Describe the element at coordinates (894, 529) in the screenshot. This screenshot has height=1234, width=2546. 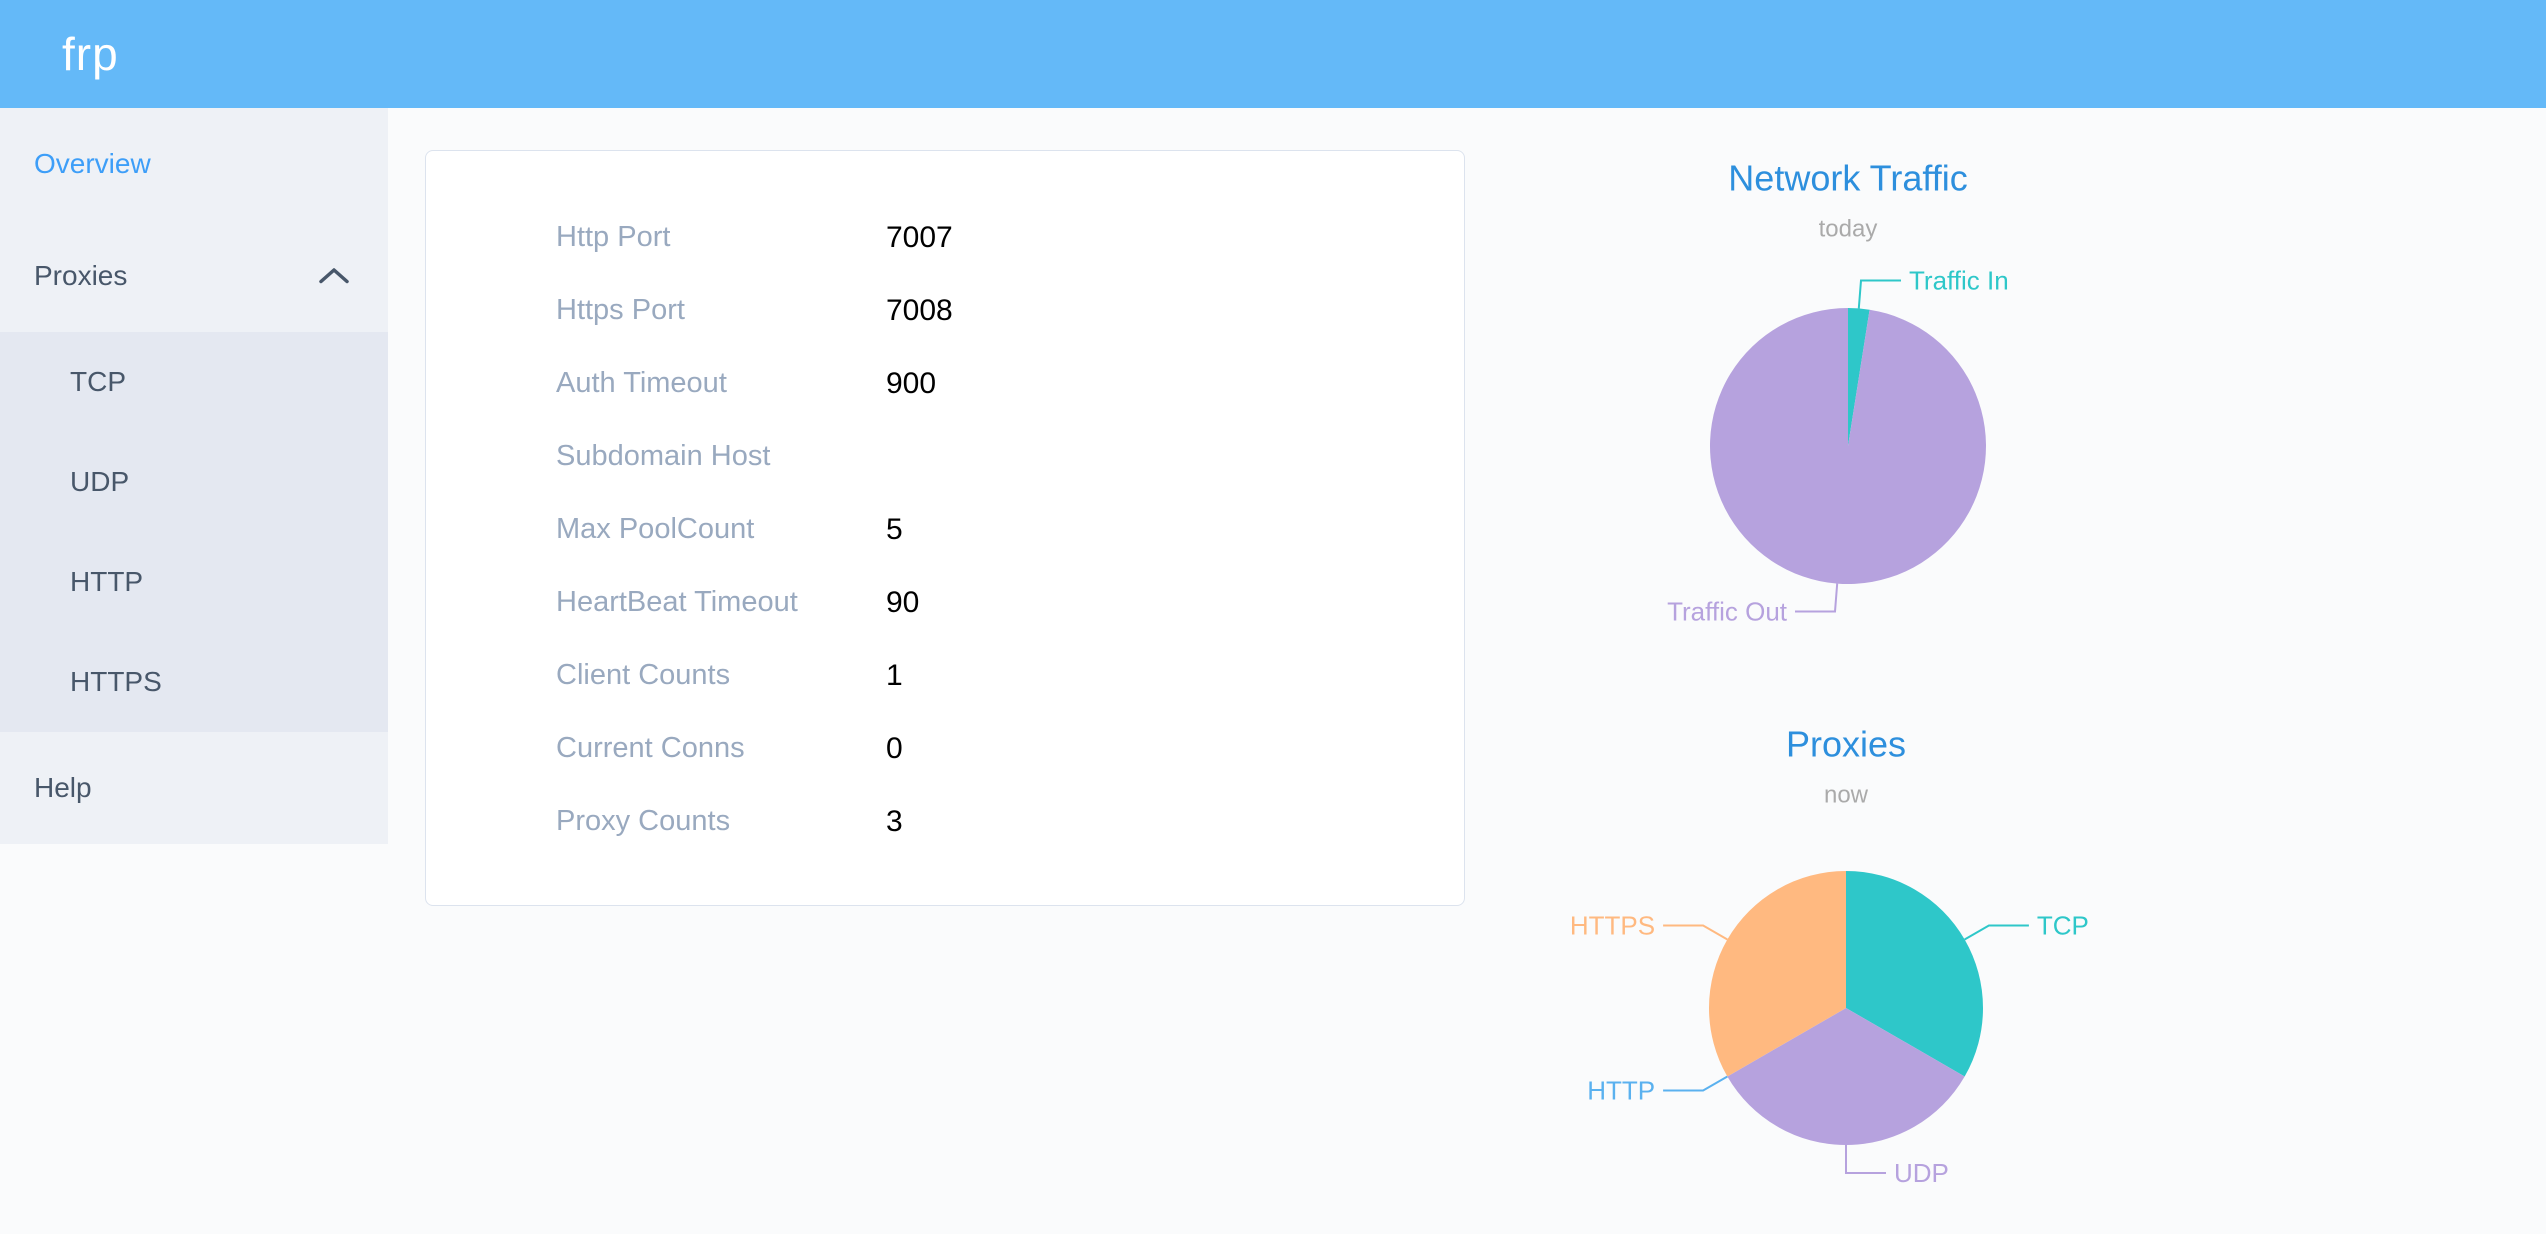
I see `config-value: 5` at that location.